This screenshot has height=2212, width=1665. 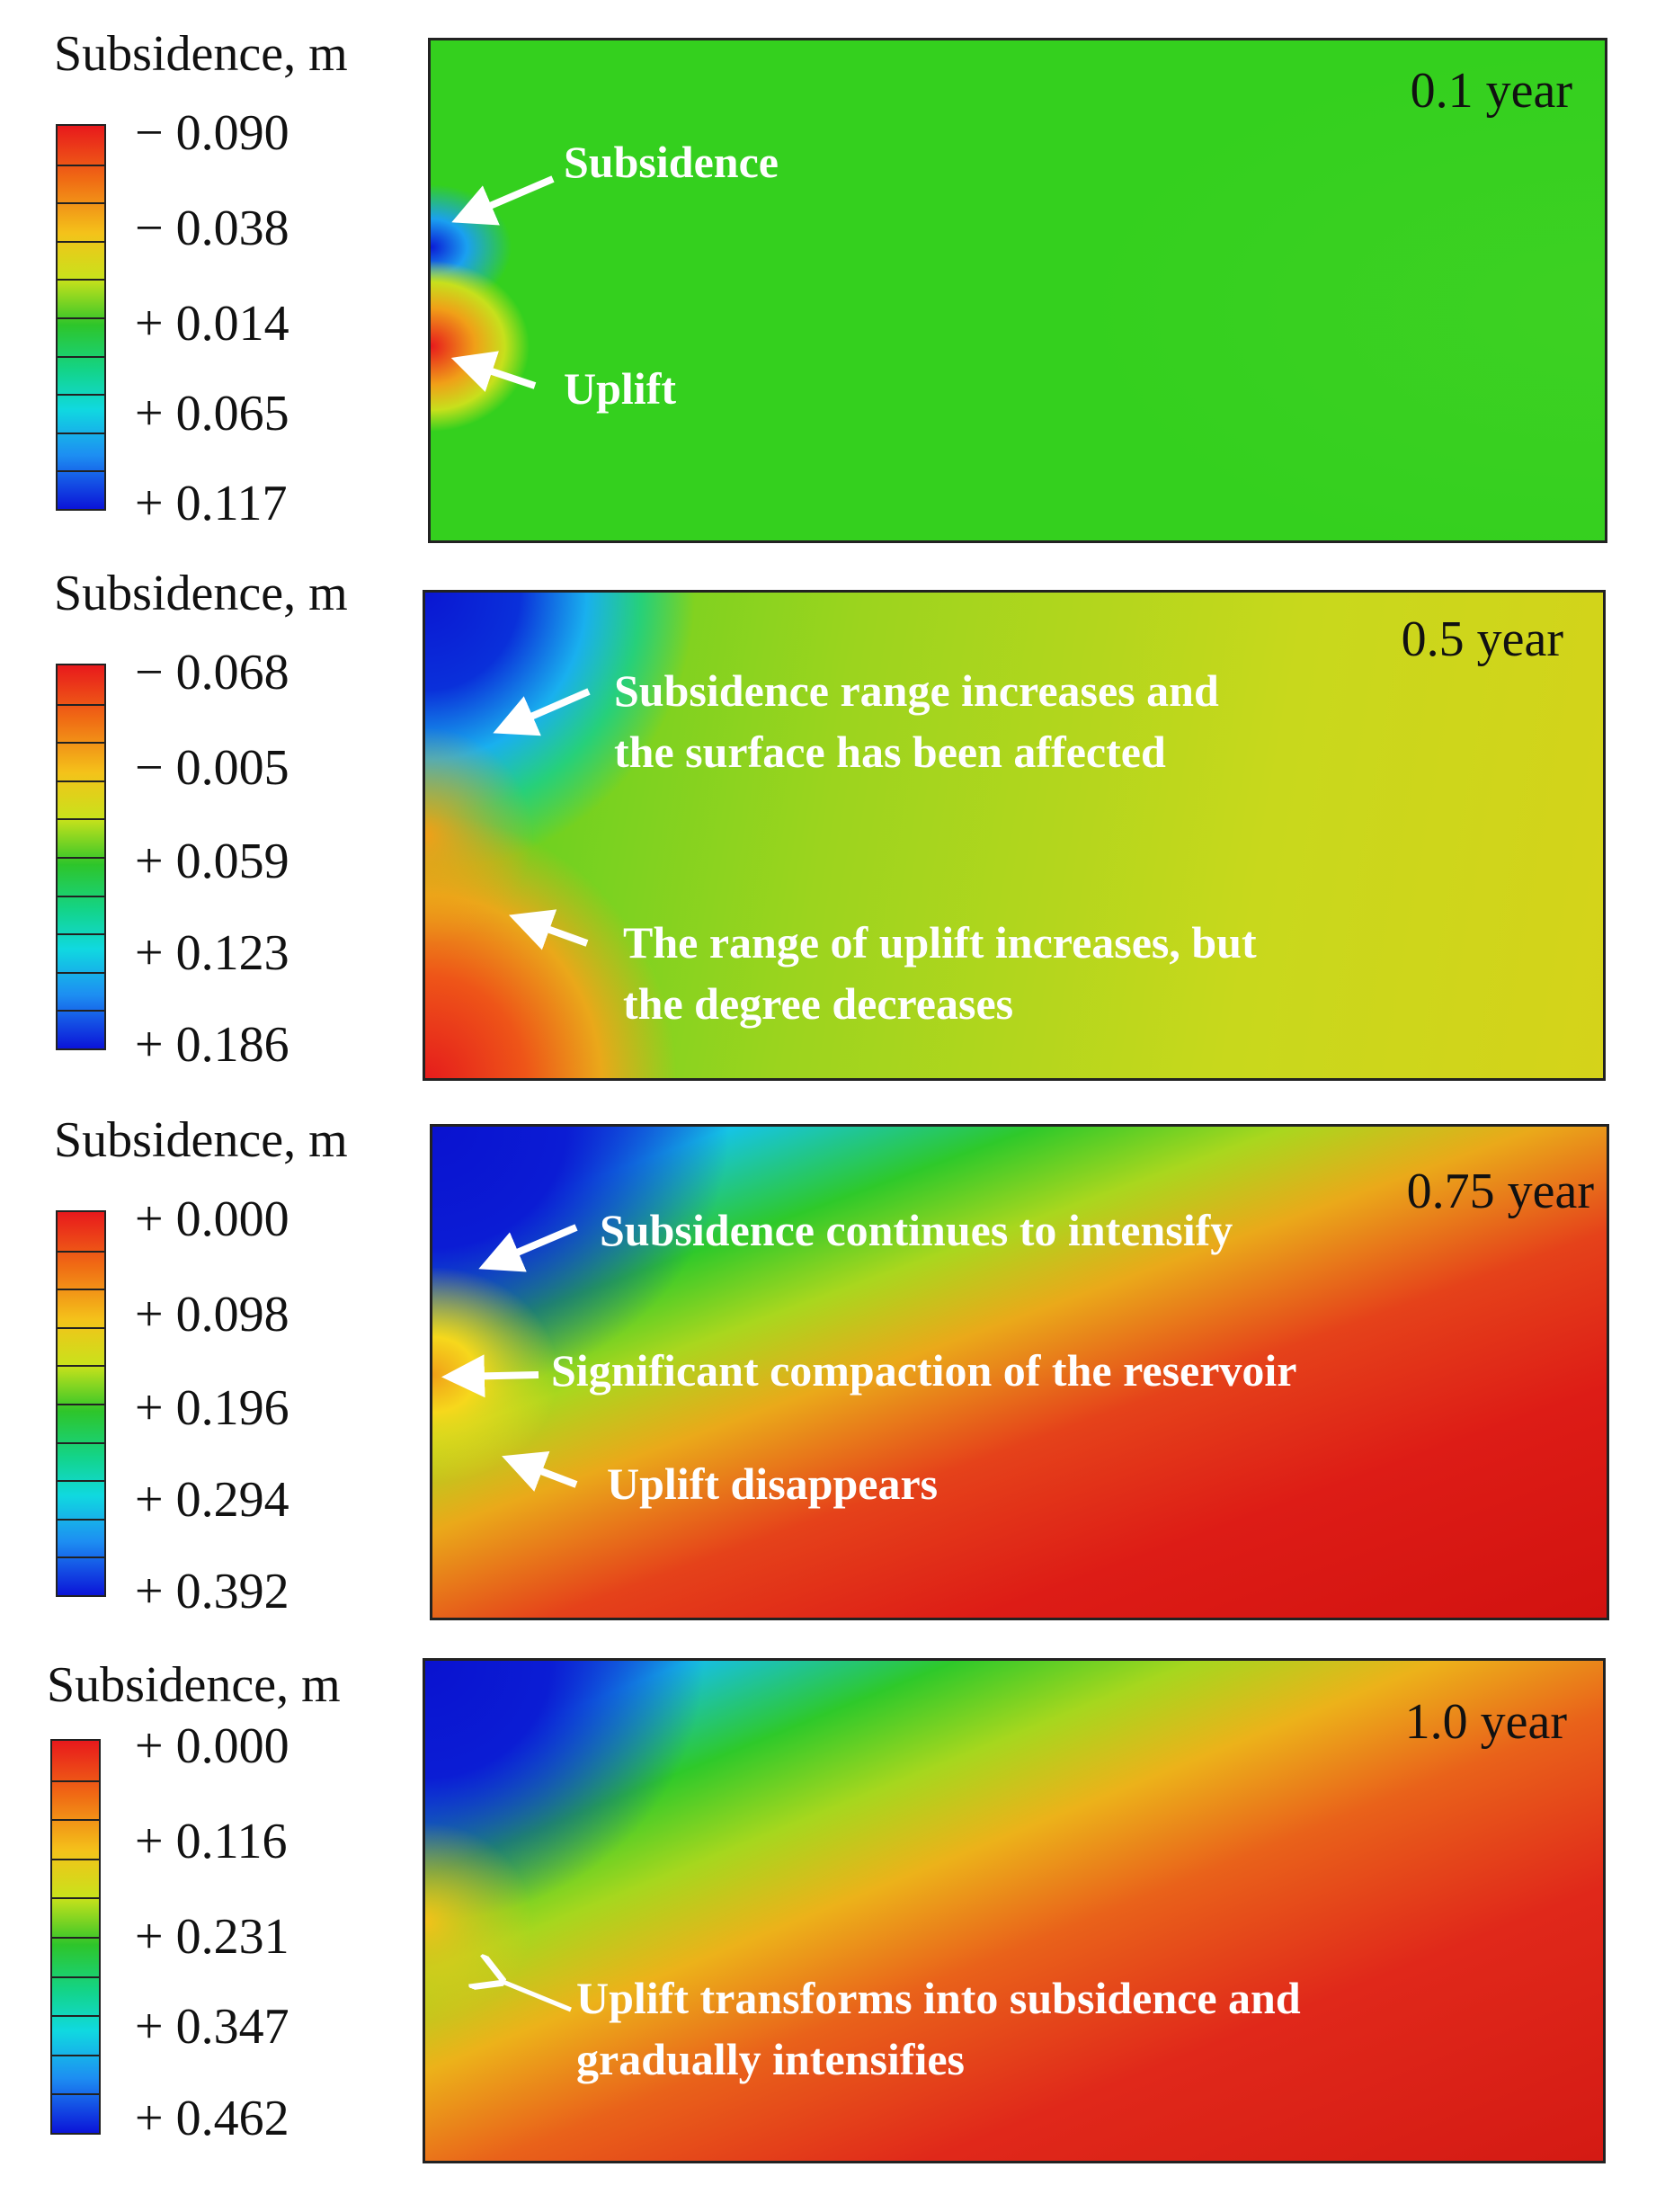 I want to click on colorbar-tick-label: − 0.005, so click(x=212, y=768).